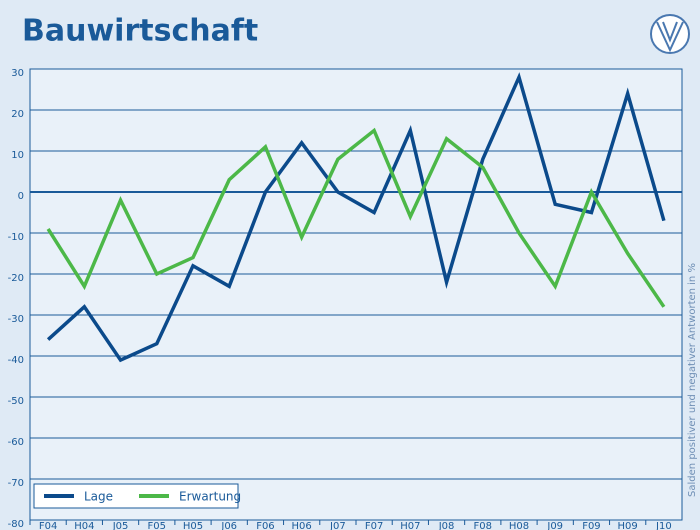  What do you see at coordinates (446, 525) in the screenshot?
I see `x-tick-label: J08` at bounding box center [446, 525].